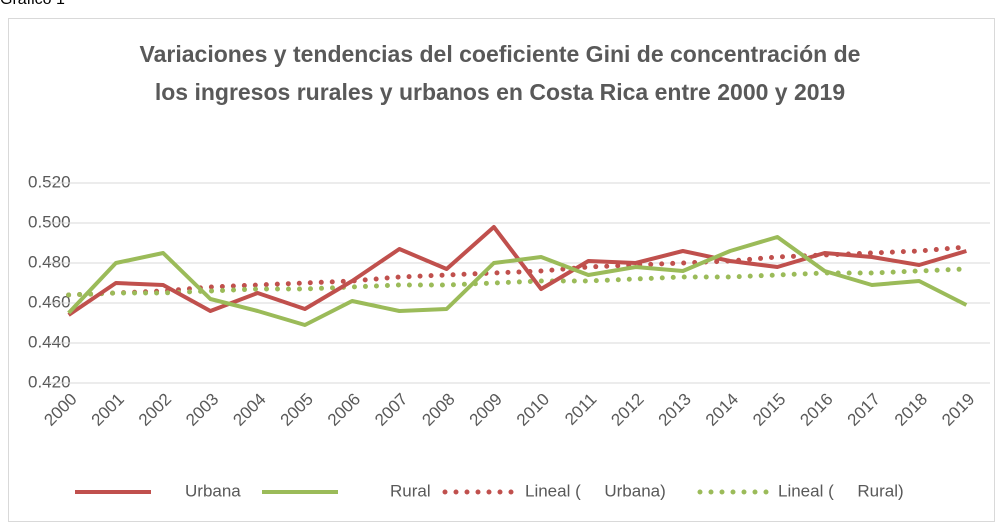 The image size is (1003, 524). What do you see at coordinates (49, 381) in the screenshot?
I see `y-tick-label: 0.420` at bounding box center [49, 381].